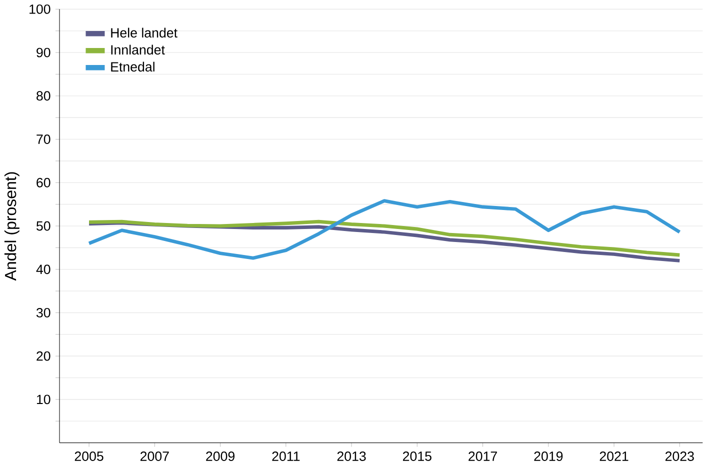 Image resolution: width=703 pixels, height=465 pixels. I want to click on y-tick-label: 40, so click(43, 269).